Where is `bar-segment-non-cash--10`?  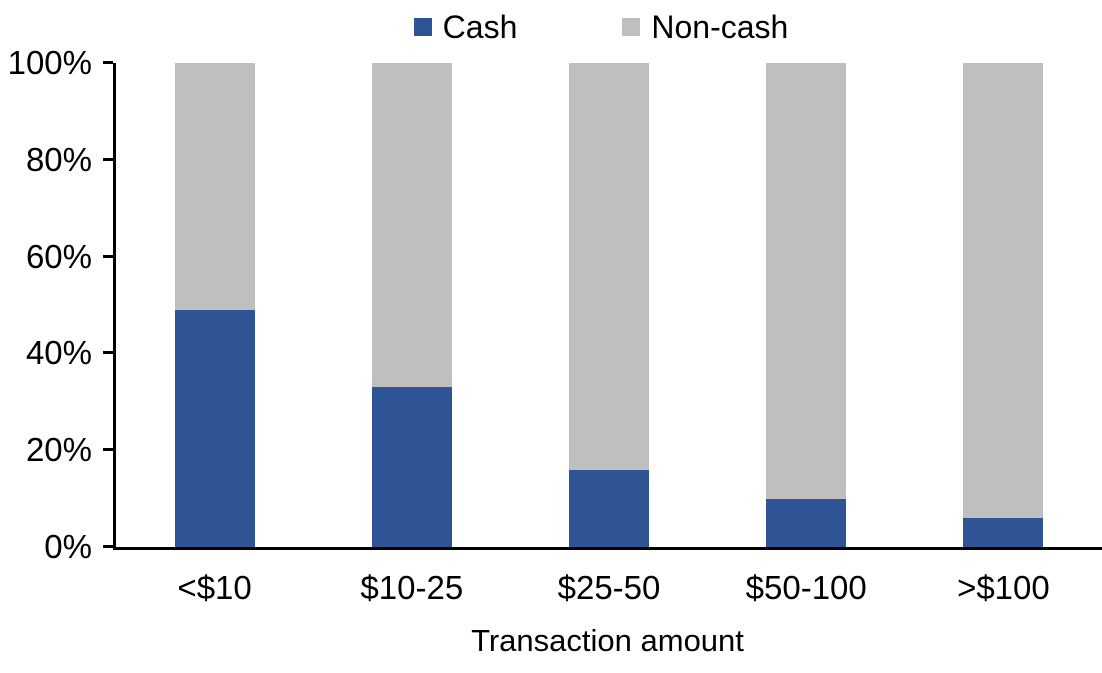
bar-segment-non-cash--10 is located at coordinates (214, 186).